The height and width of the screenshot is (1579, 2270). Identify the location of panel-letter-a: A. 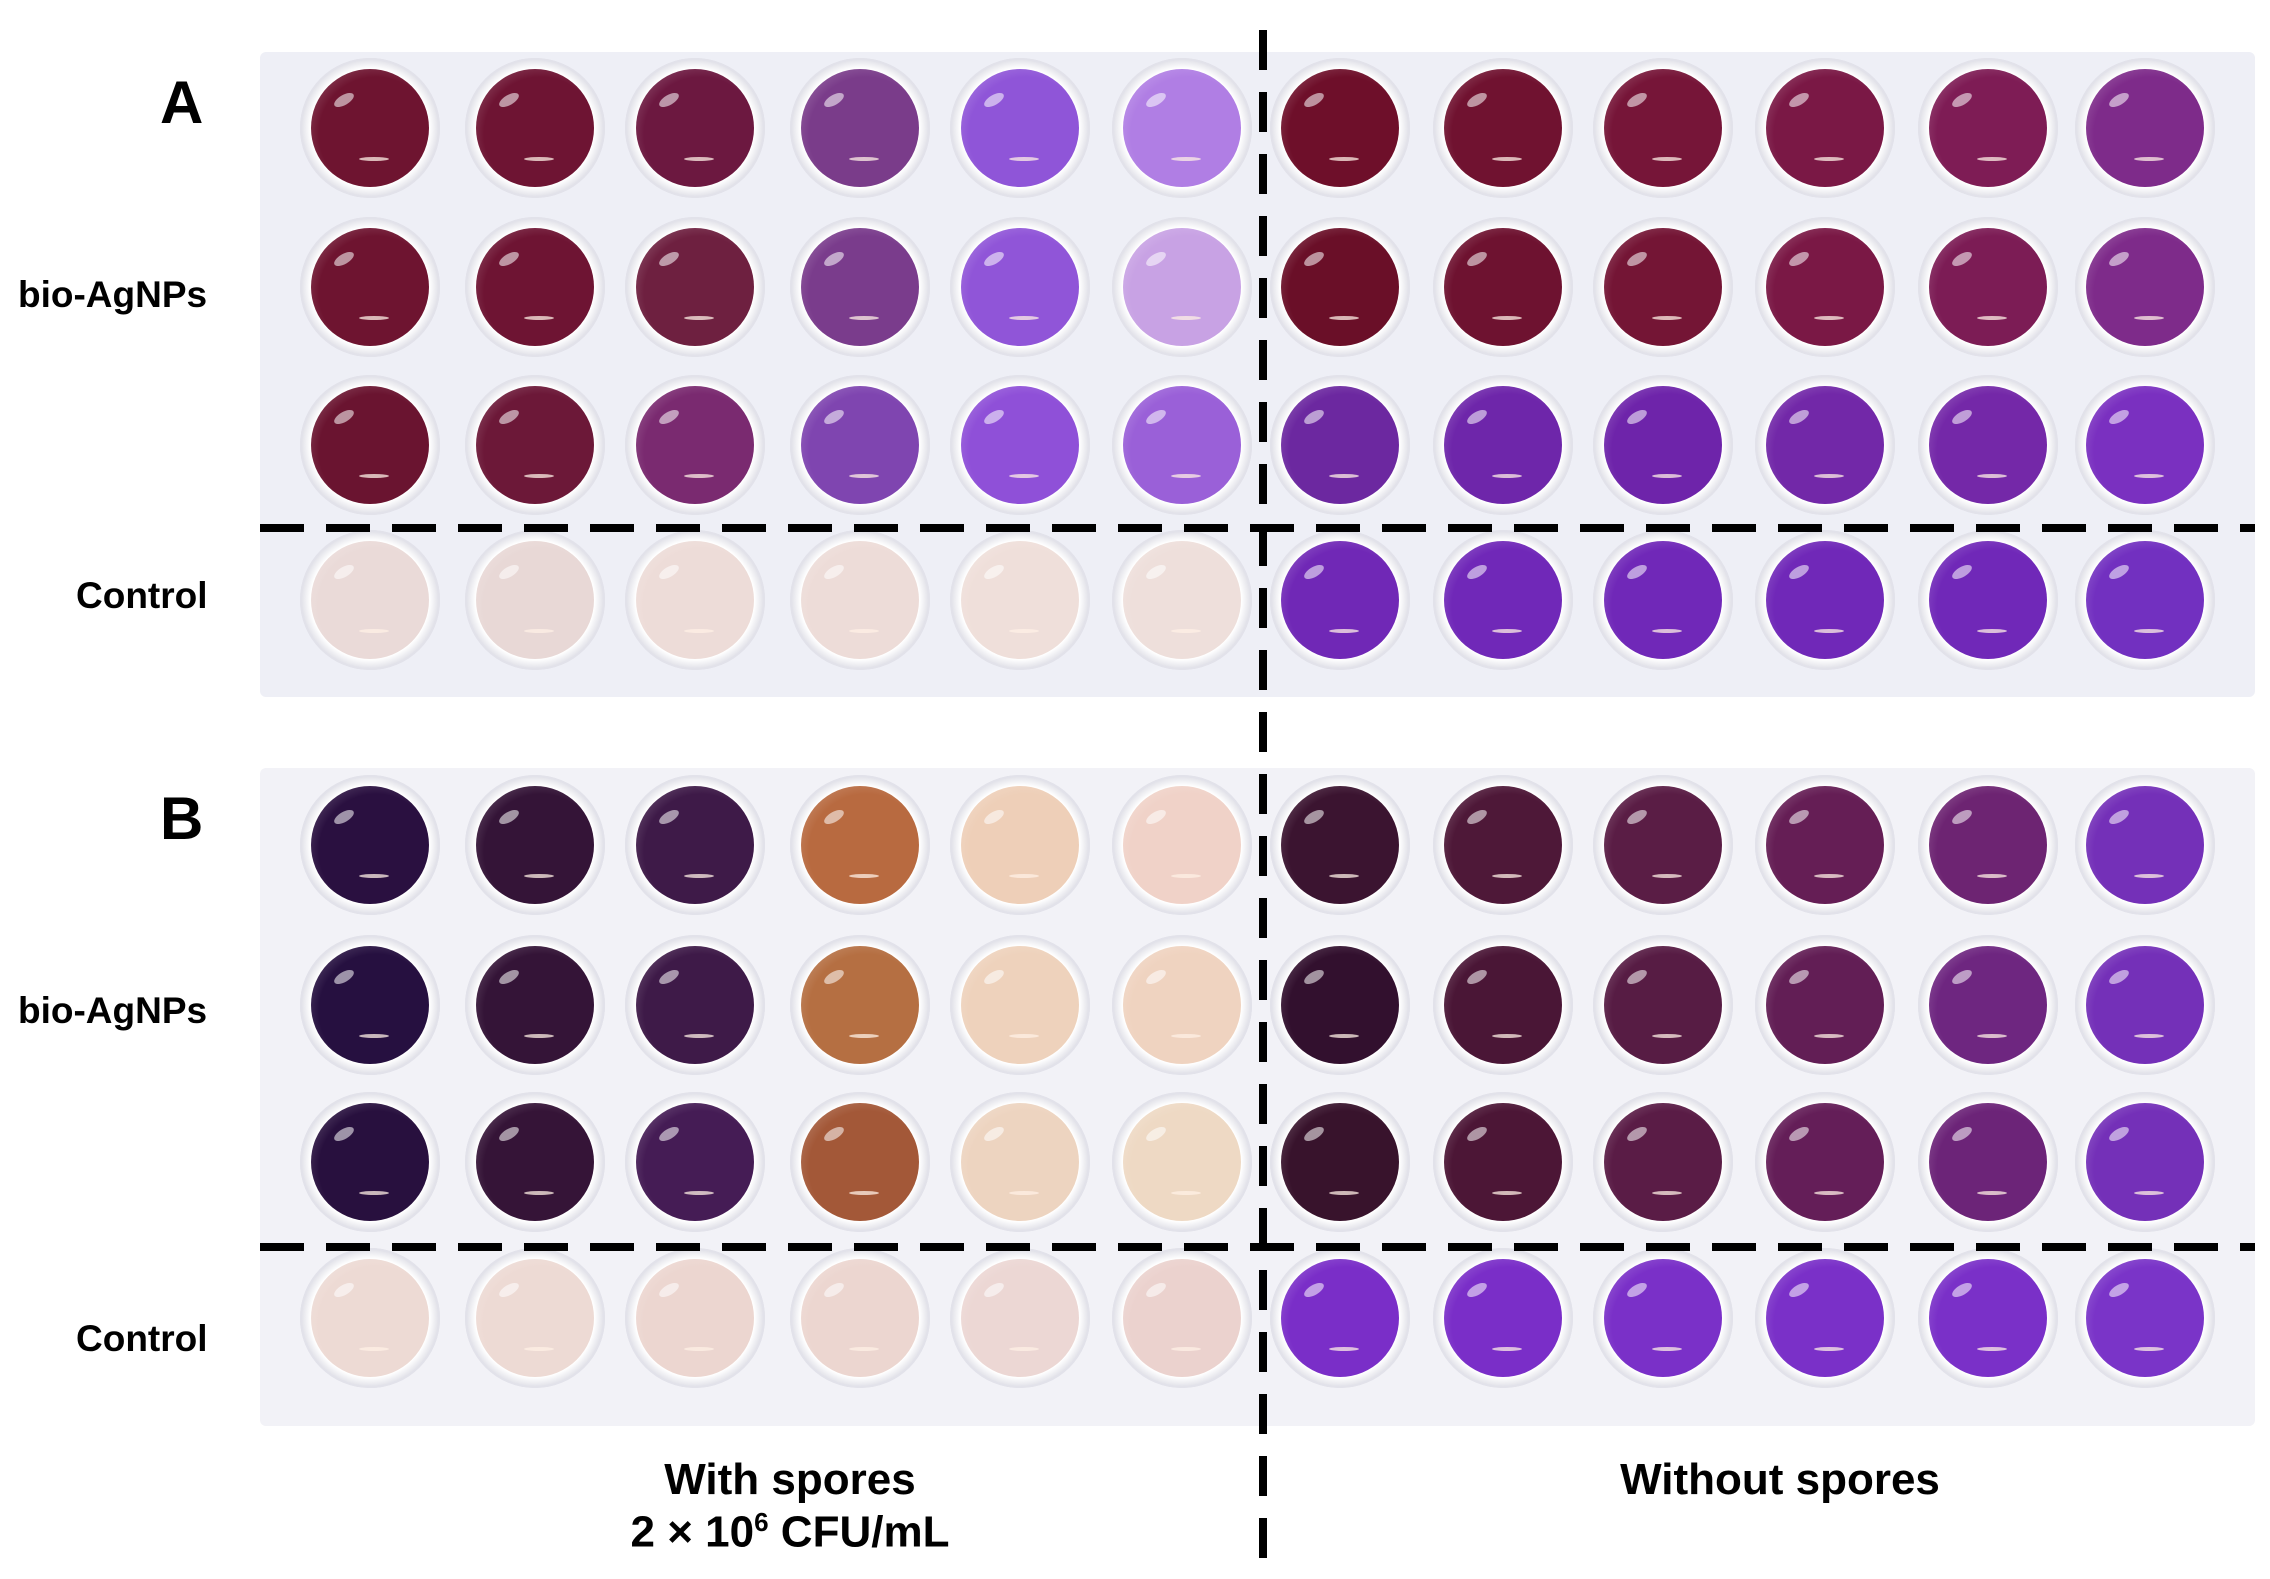
(182, 102).